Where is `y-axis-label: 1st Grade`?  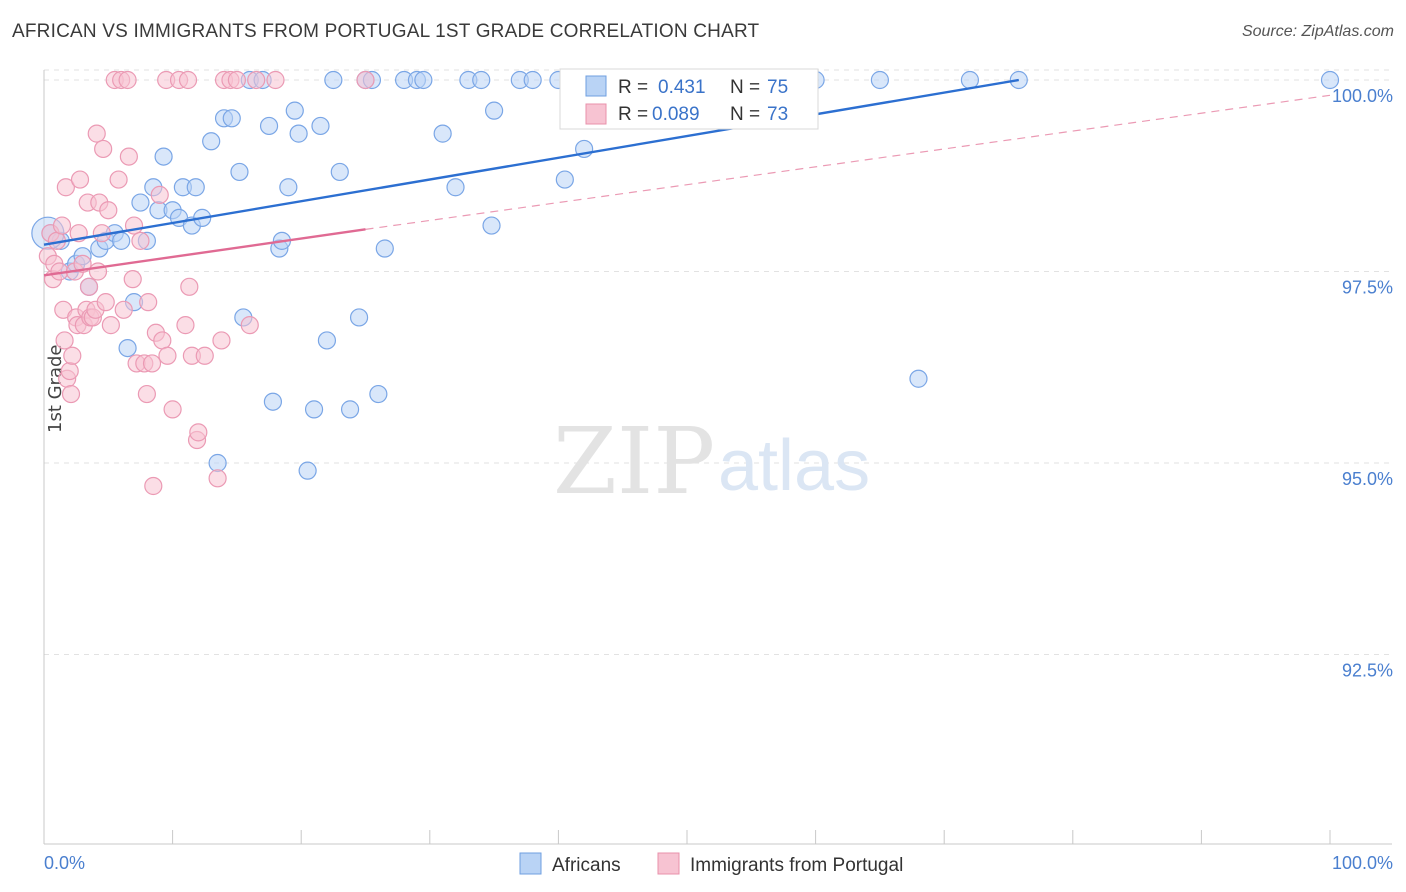 y-axis-label: 1st Grade is located at coordinates (55, 389).